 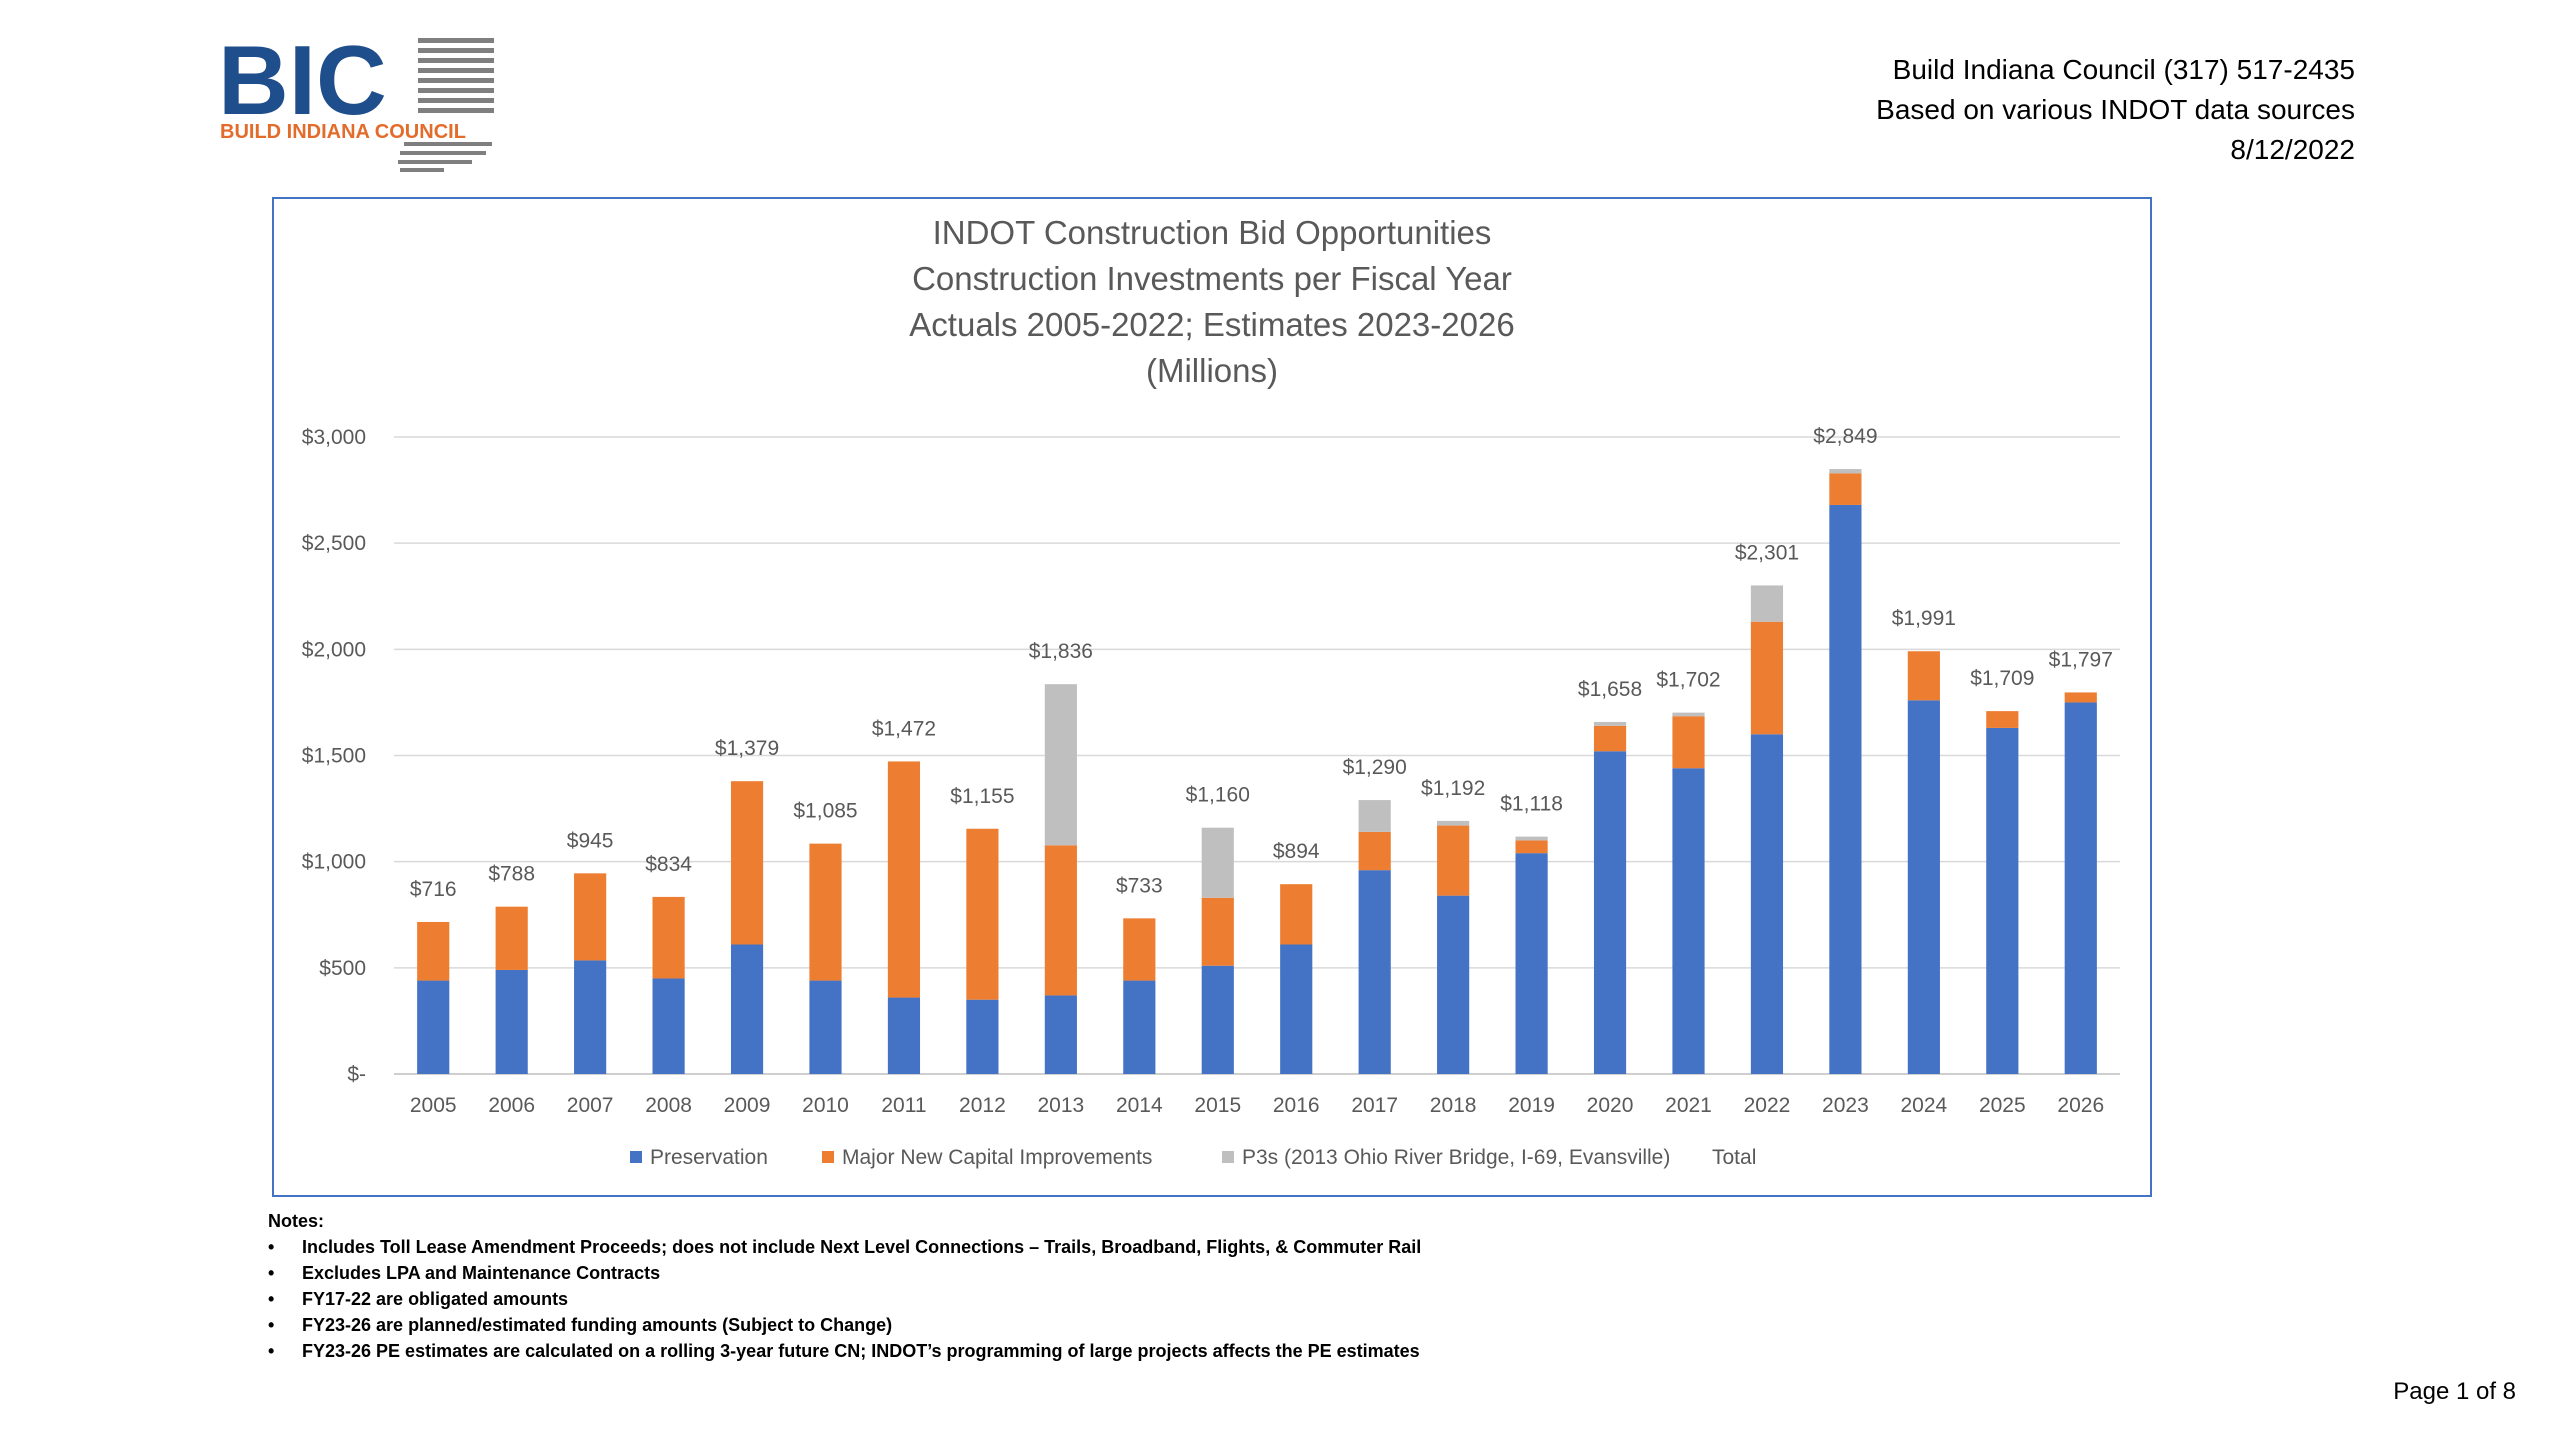 What do you see at coordinates (296, 1221) in the screenshot?
I see `notes-heading: Notes:` at bounding box center [296, 1221].